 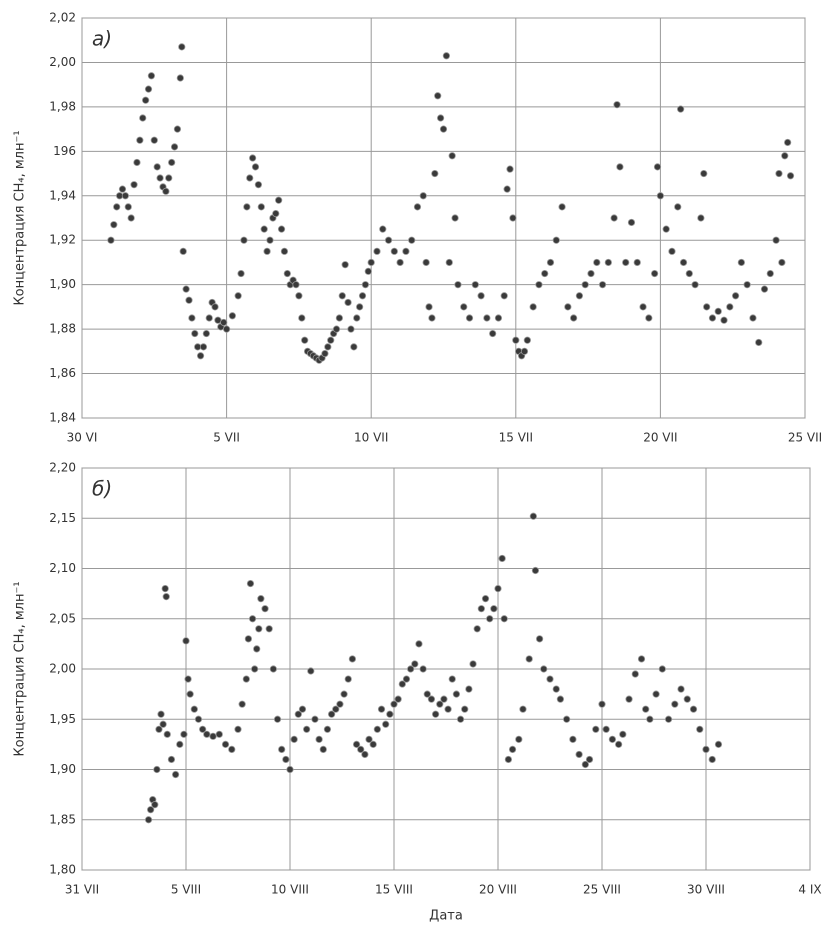 What do you see at coordinates (62, 618) in the screenshot?
I see `y-tick-label: 2,05` at bounding box center [62, 618].